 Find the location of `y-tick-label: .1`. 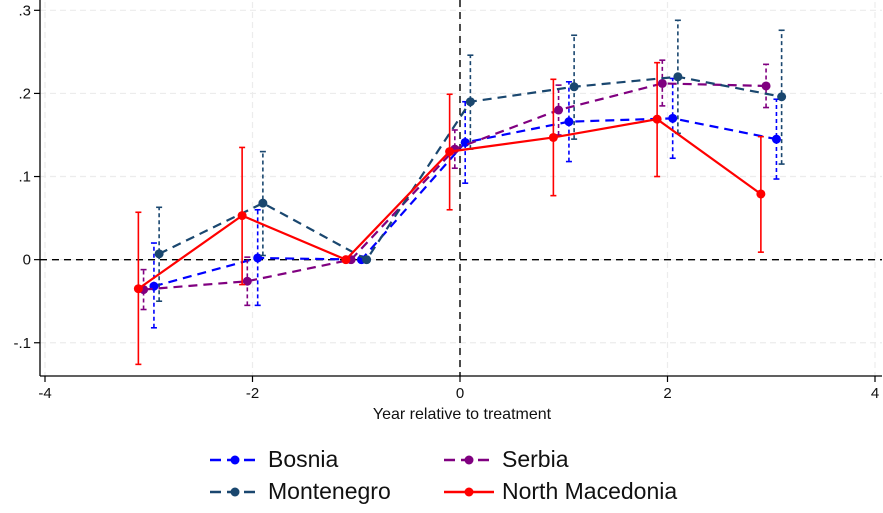

y-tick-label: .1 is located at coordinates (24, 177).